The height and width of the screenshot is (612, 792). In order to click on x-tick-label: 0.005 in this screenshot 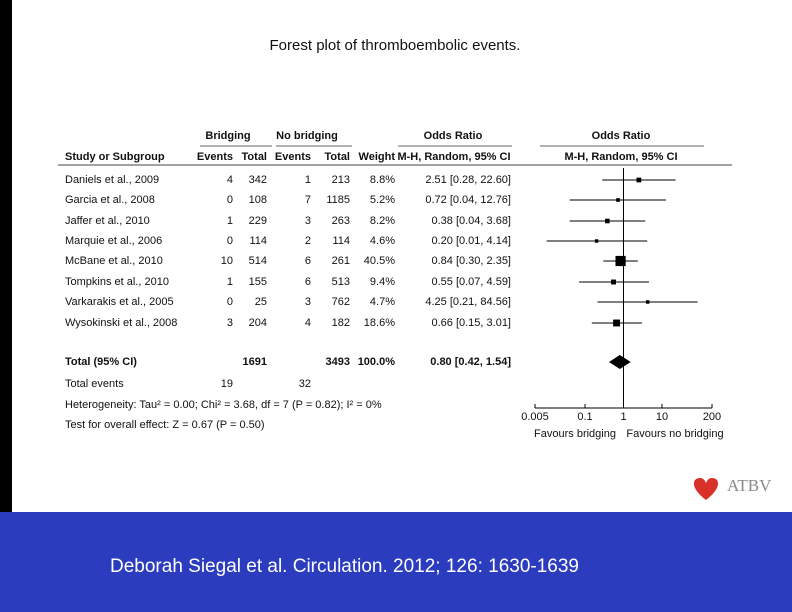, I will do `click(535, 417)`.